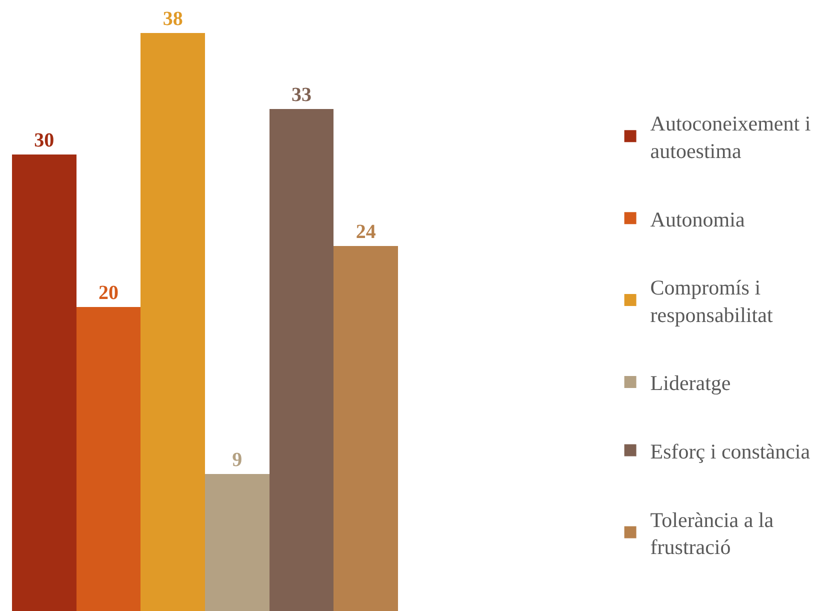 This screenshot has height=611, width=837. What do you see at coordinates (44, 141) in the screenshot?
I see `data-label: 30` at bounding box center [44, 141].